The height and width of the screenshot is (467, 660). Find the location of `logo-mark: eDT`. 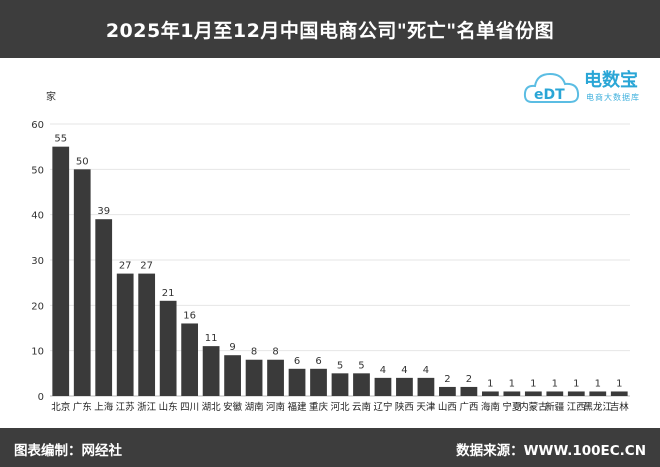

logo-mark: eDT is located at coordinates (549, 95).